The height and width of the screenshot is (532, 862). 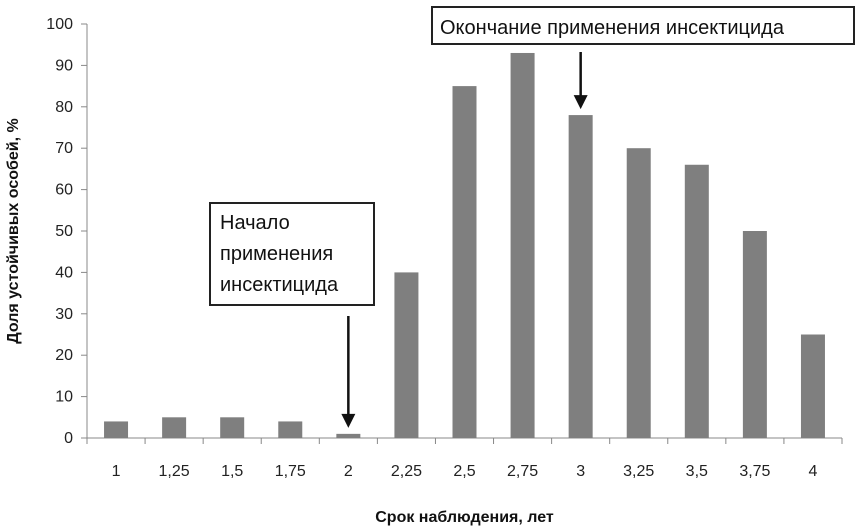 What do you see at coordinates (522, 471) in the screenshot?
I see `x-tick-label: 2,75` at bounding box center [522, 471].